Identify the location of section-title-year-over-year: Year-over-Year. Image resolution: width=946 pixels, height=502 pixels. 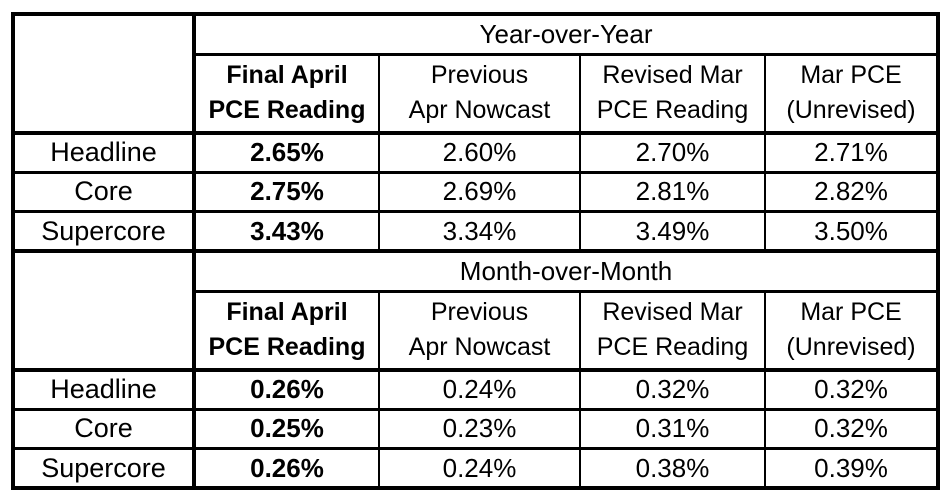
(566, 34).